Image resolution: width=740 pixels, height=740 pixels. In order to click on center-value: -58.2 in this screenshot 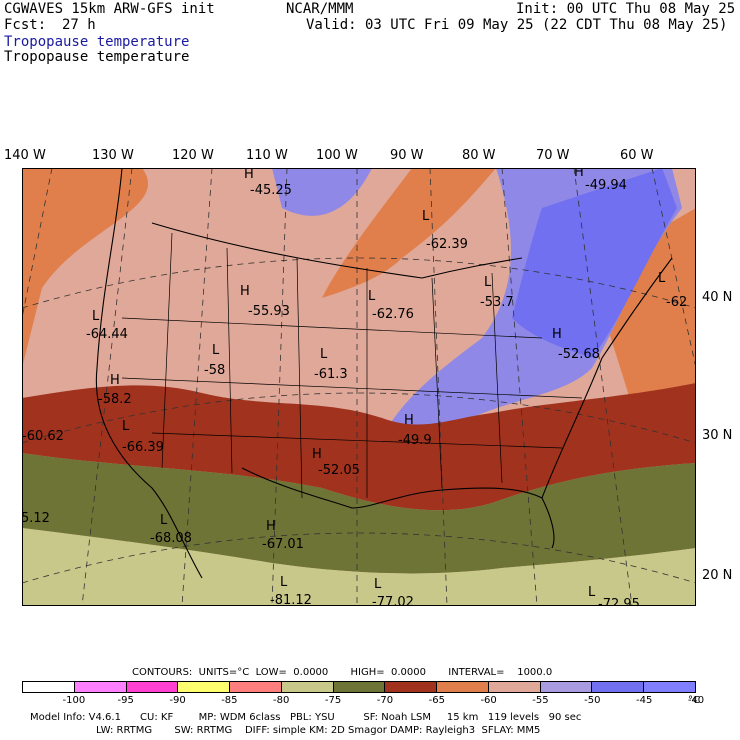, I will do `click(115, 399)`.